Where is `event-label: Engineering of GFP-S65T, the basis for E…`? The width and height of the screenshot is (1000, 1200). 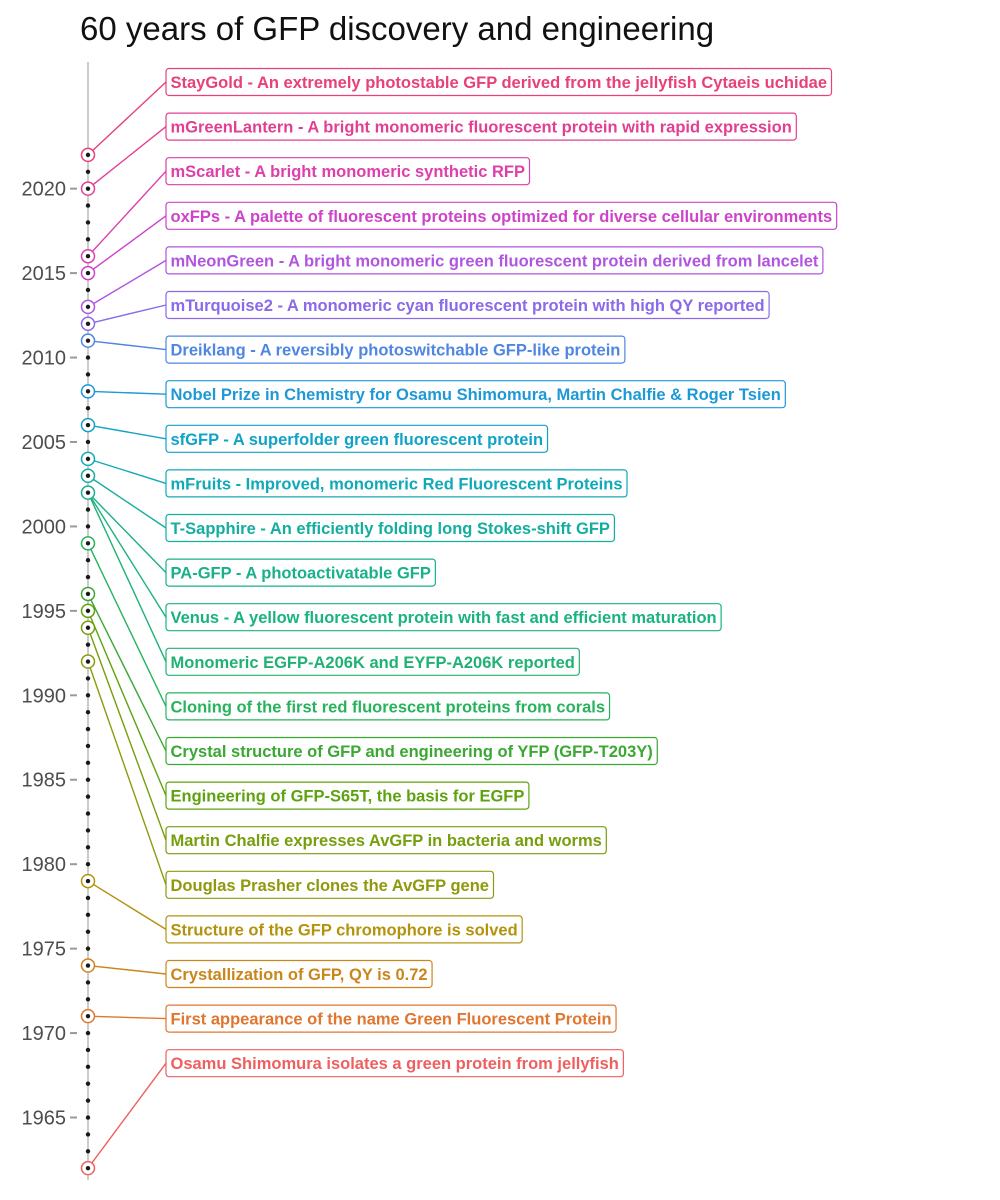 event-label: Engineering of GFP-S65T, the basis for E… is located at coordinates (348, 797).